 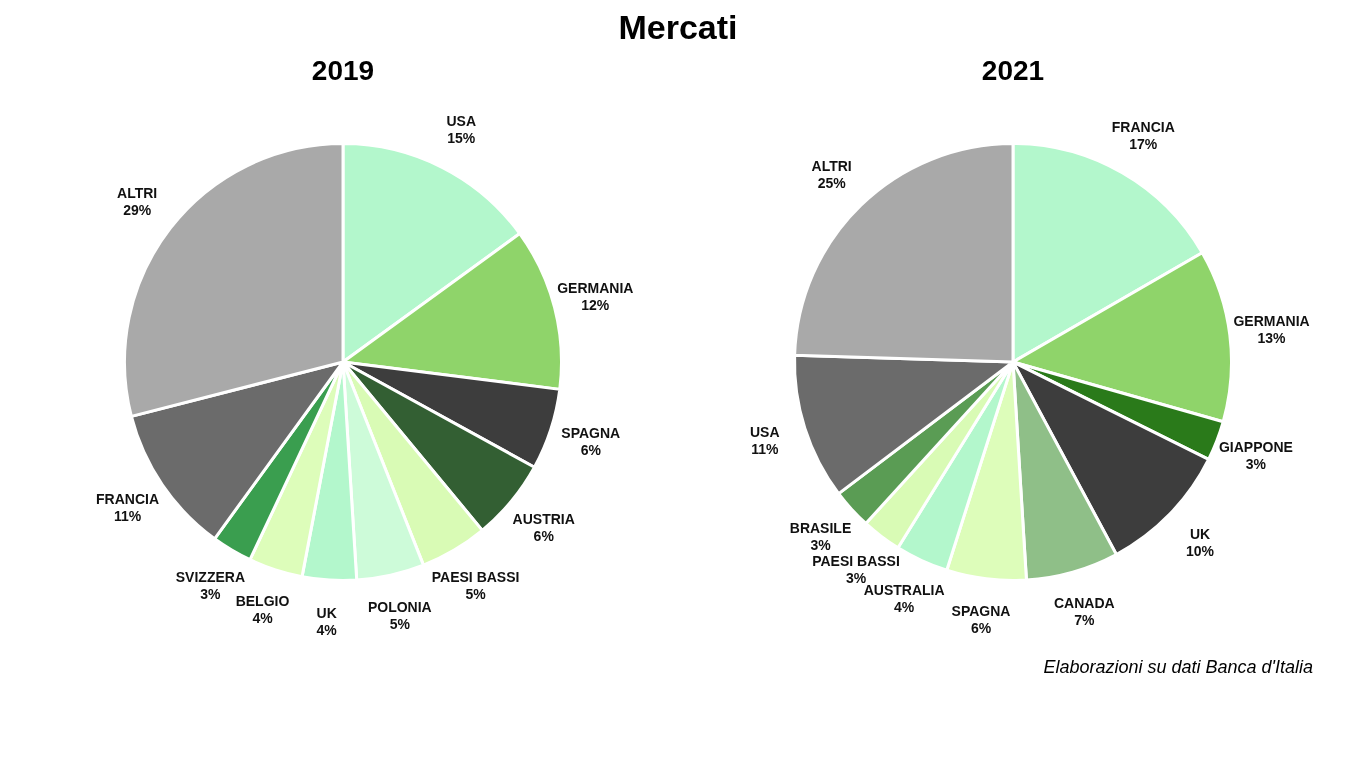 What do you see at coordinates (262, 600) in the screenshot?
I see `slice-label: BELGIO` at bounding box center [262, 600].